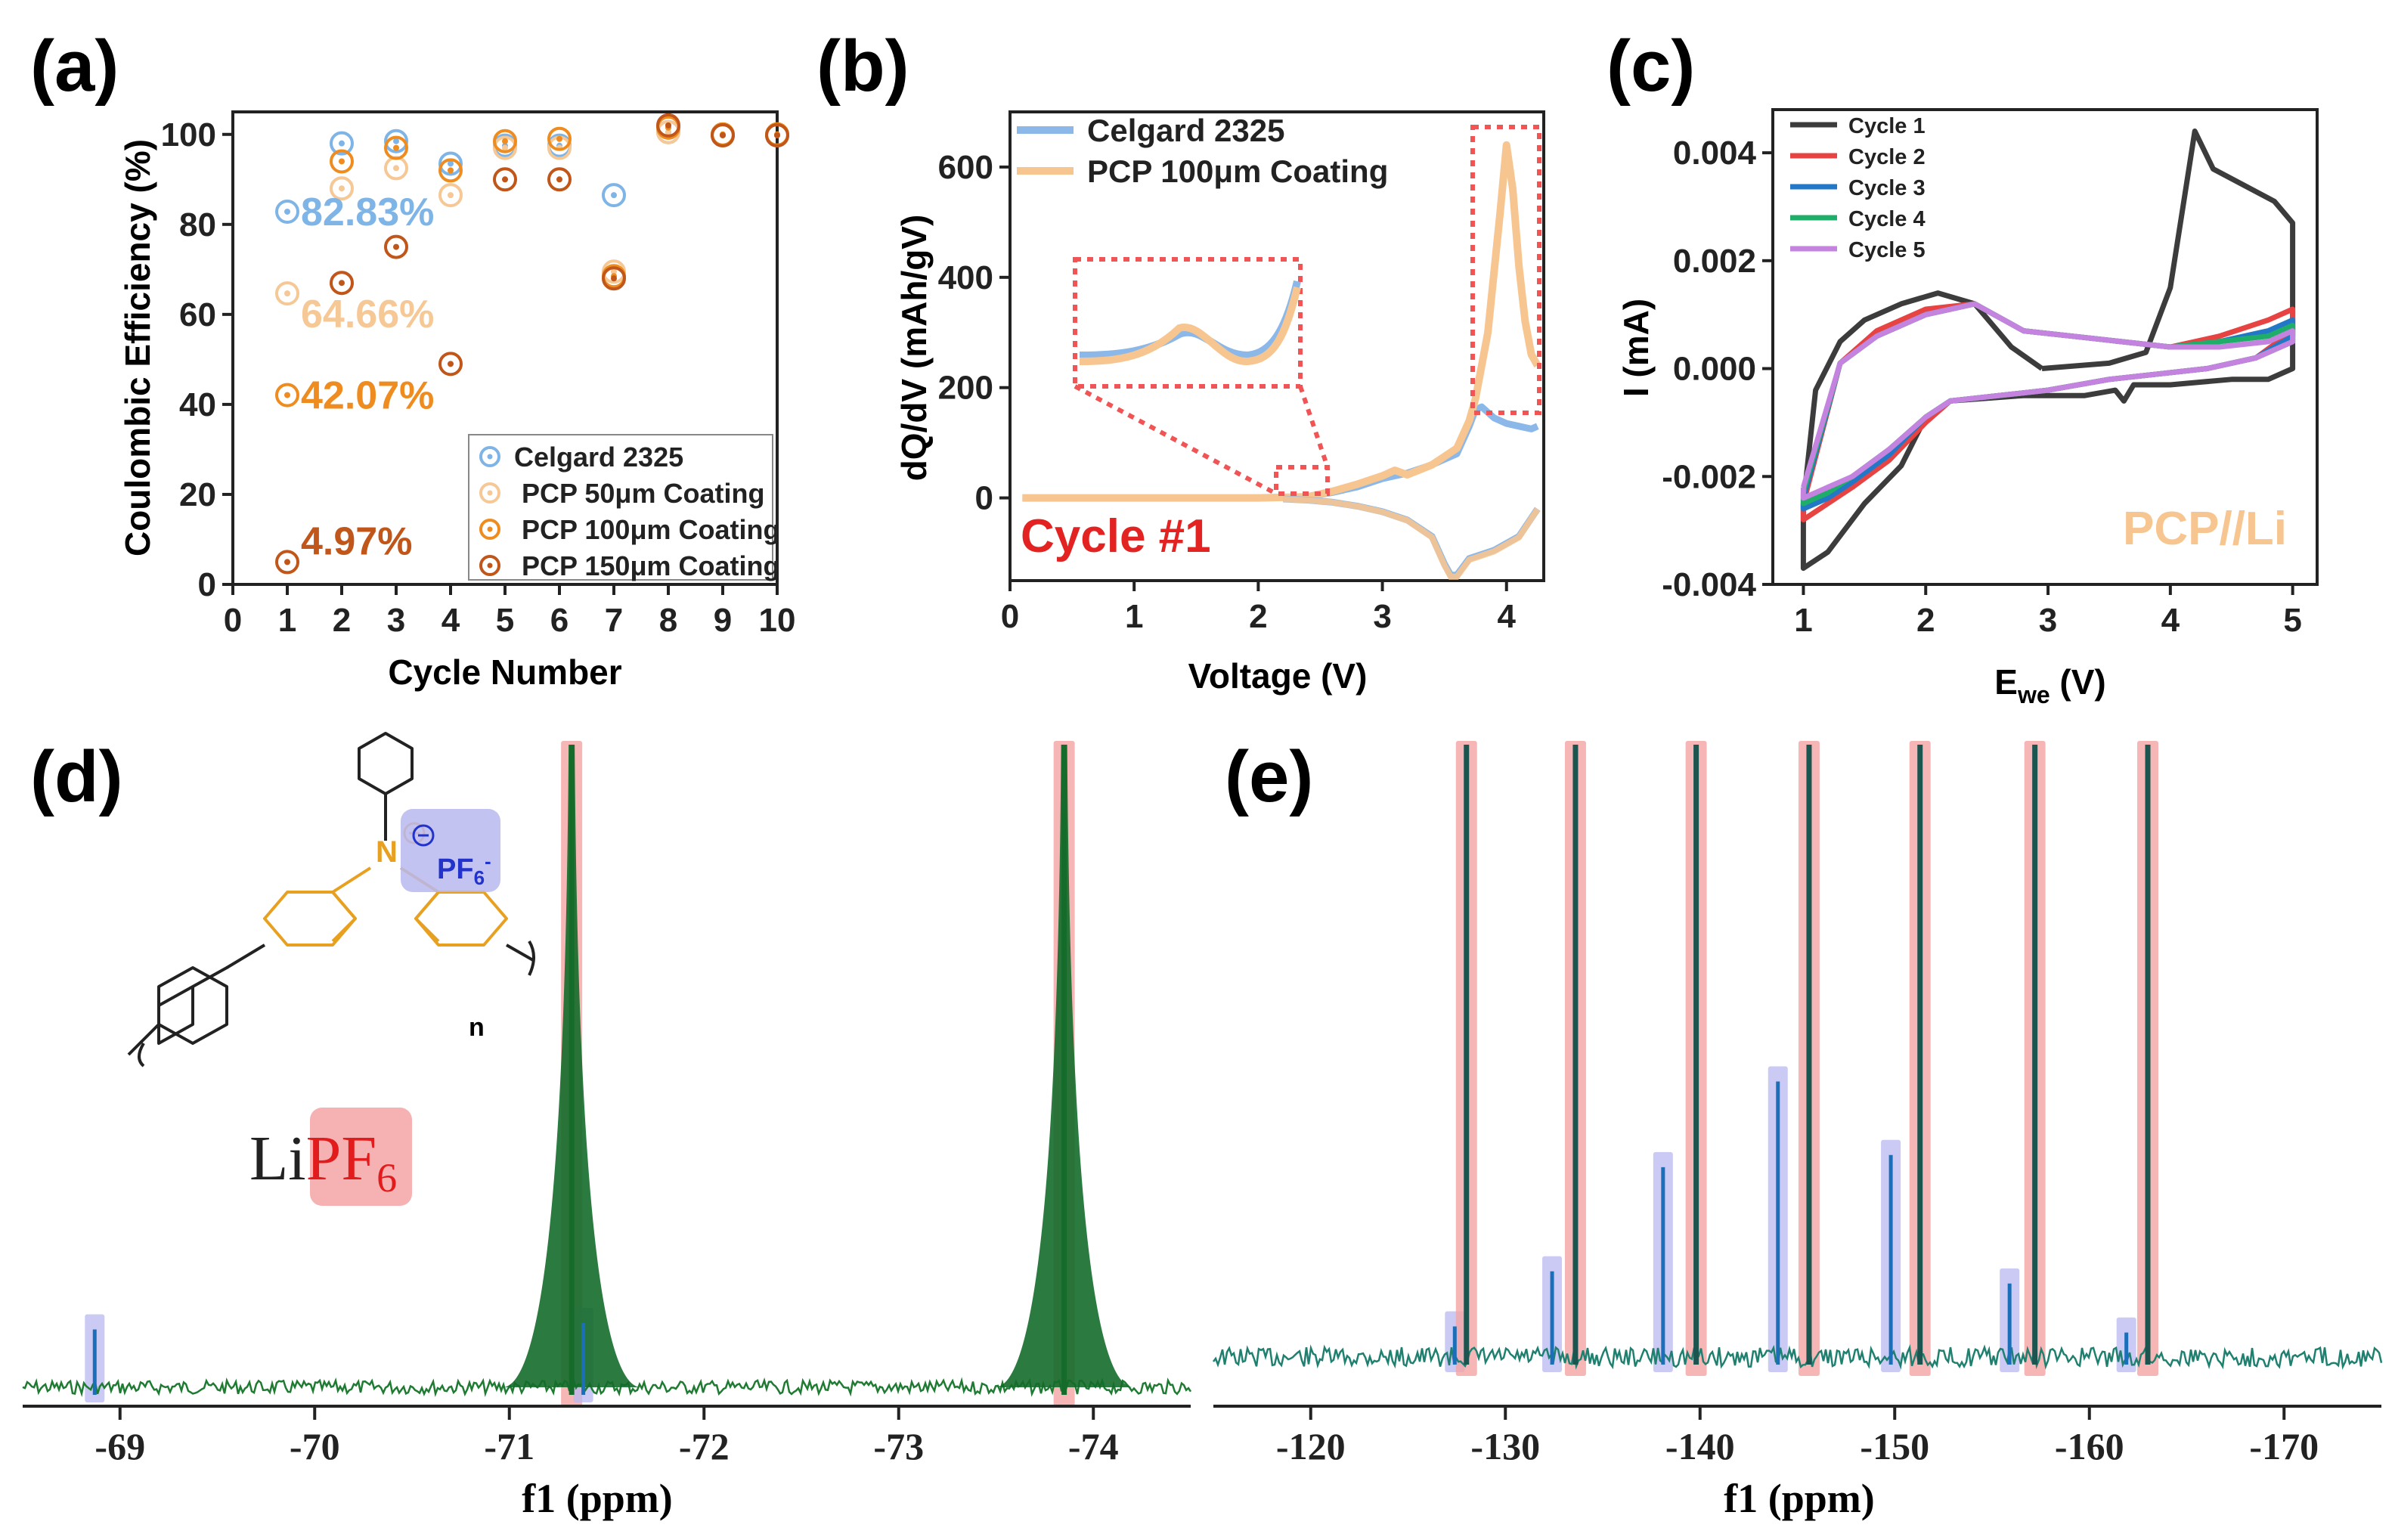 Image resolution: width=2395 pixels, height=1540 pixels. What do you see at coordinates (2292, 620) in the screenshot?
I see `x-tick-label-c: 5` at bounding box center [2292, 620].